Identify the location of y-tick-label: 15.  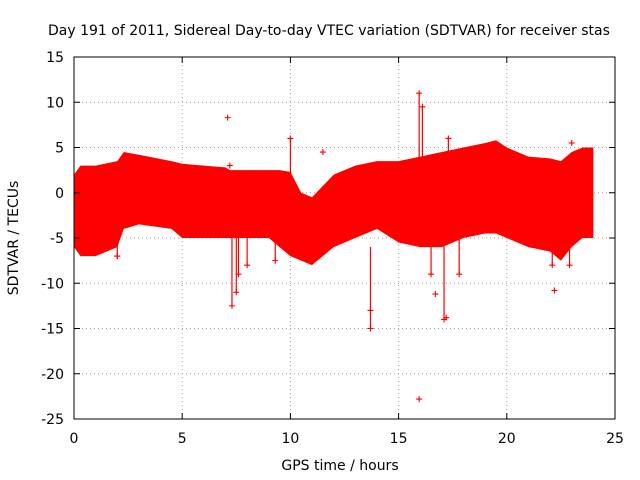
(55, 58).